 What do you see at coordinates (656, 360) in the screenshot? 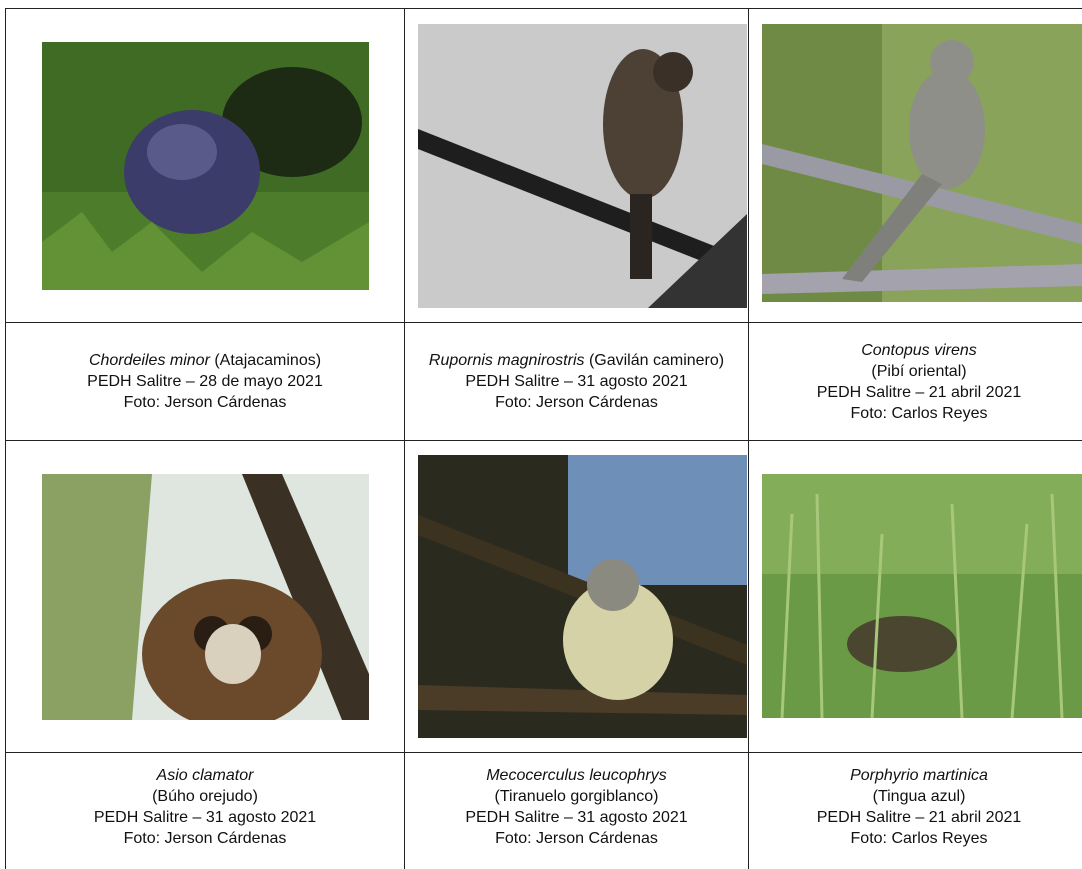
I see `common-name: (Gavilán caminero)` at bounding box center [656, 360].